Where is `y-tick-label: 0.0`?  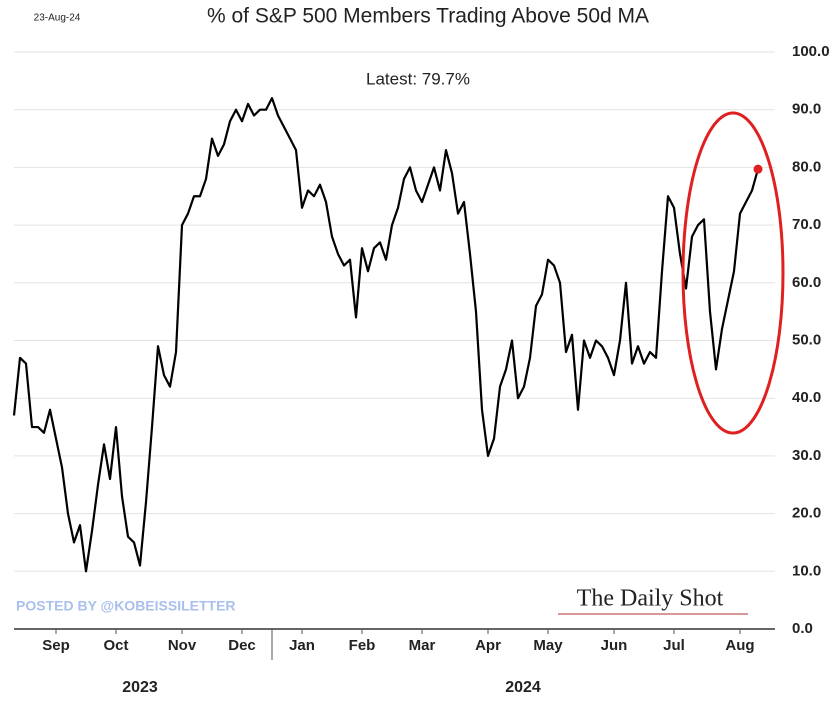
y-tick-label: 0.0 is located at coordinates (802, 628).